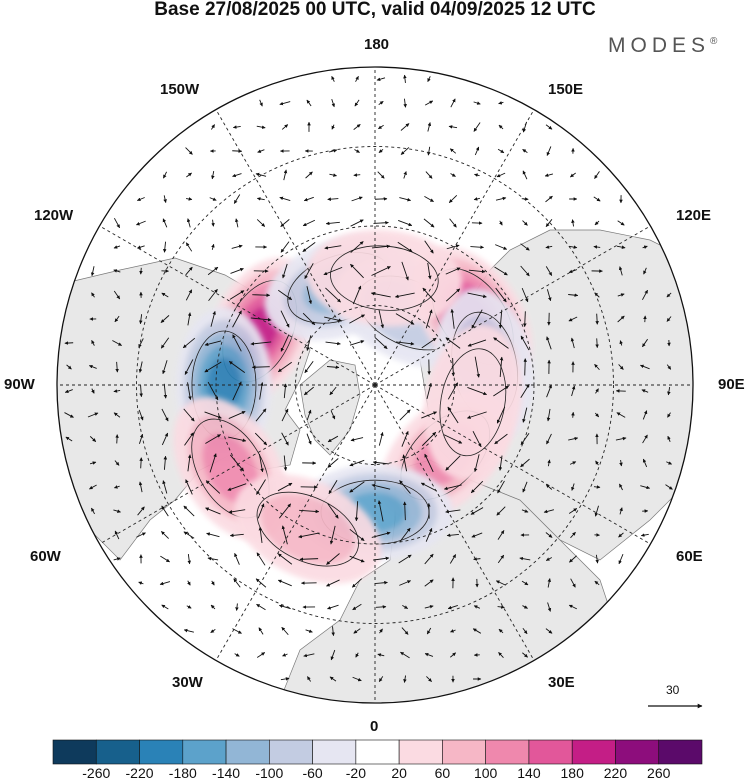 This screenshot has height=783, width=750. What do you see at coordinates (659, 773) in the screenshot?
I see `colorbar-tick-label: 260` at bounding box center [659, 773].